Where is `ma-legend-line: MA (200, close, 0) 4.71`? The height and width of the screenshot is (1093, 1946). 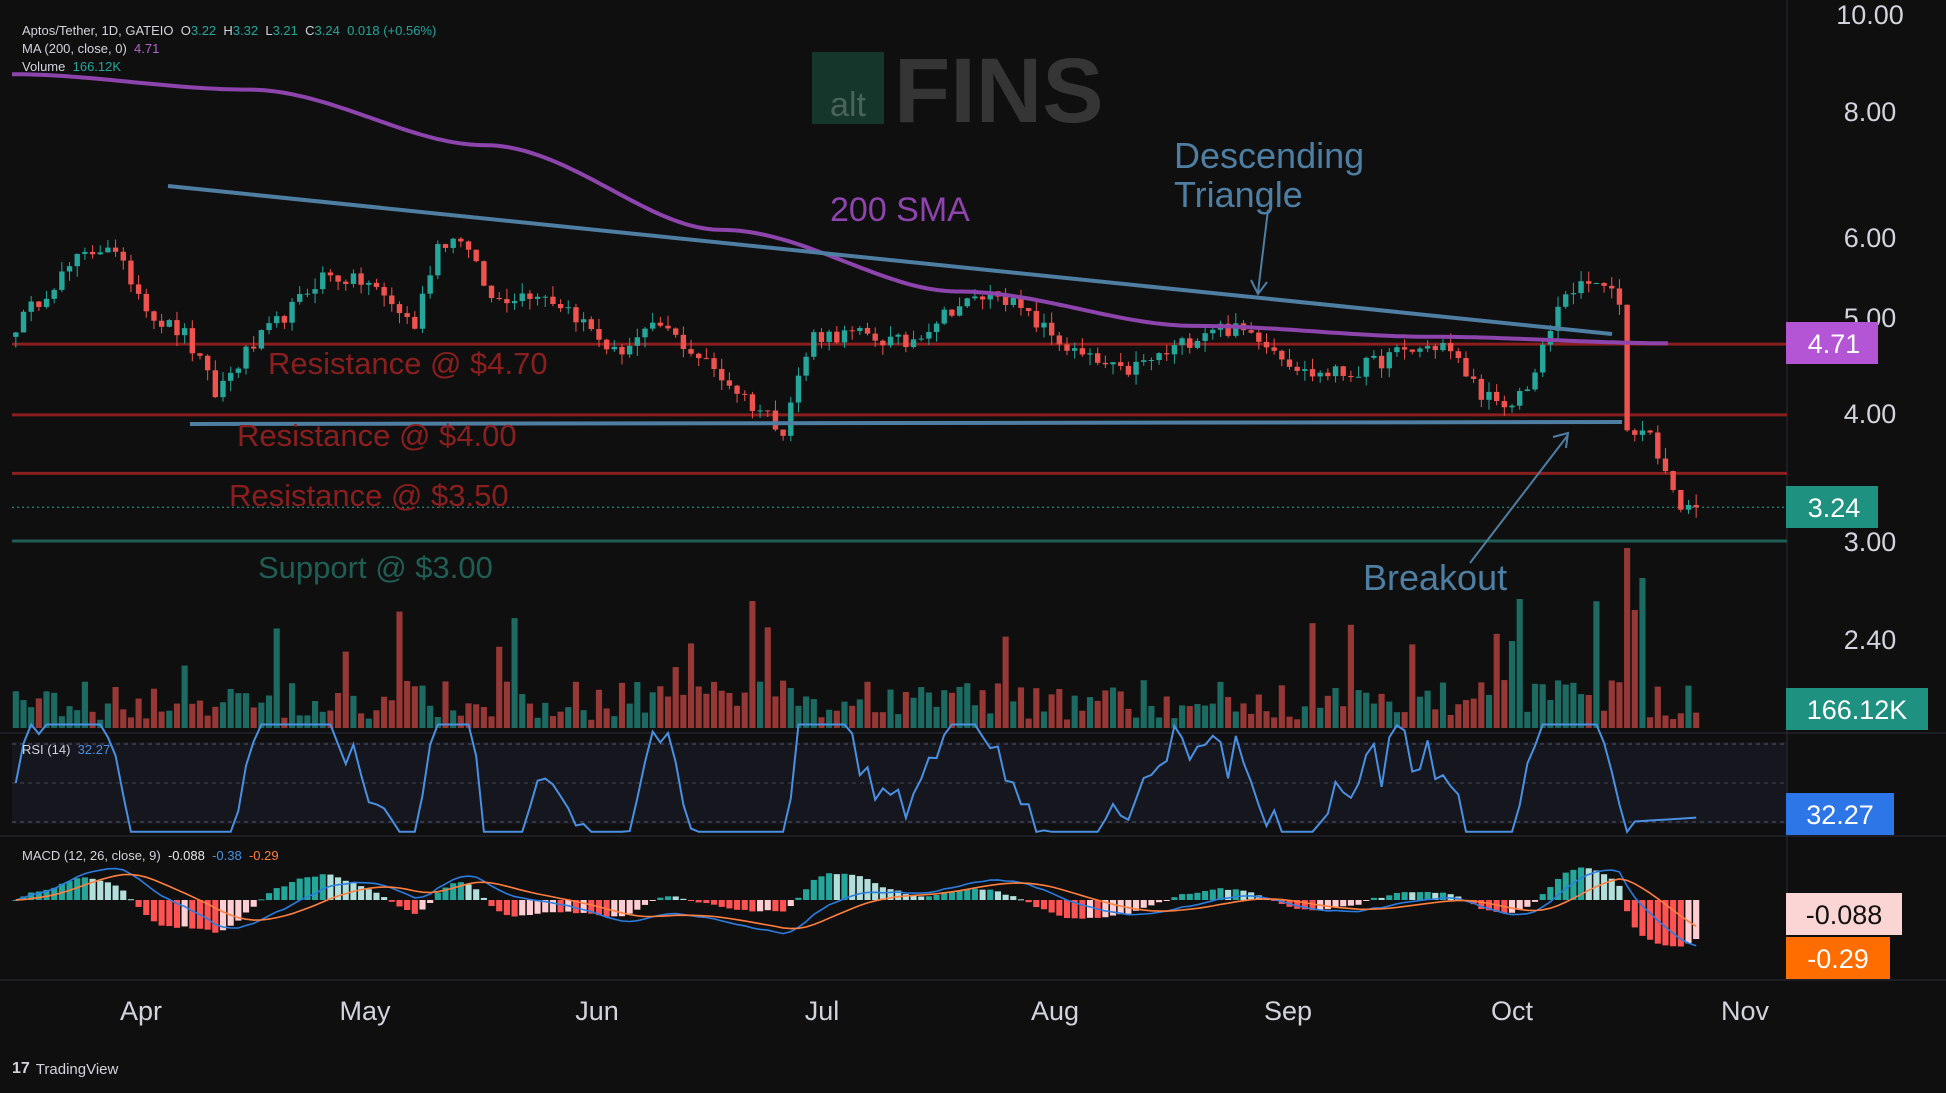 ma-legend-line: MA (200, close, 0) 4.71 is located at coordinates (229, 49).